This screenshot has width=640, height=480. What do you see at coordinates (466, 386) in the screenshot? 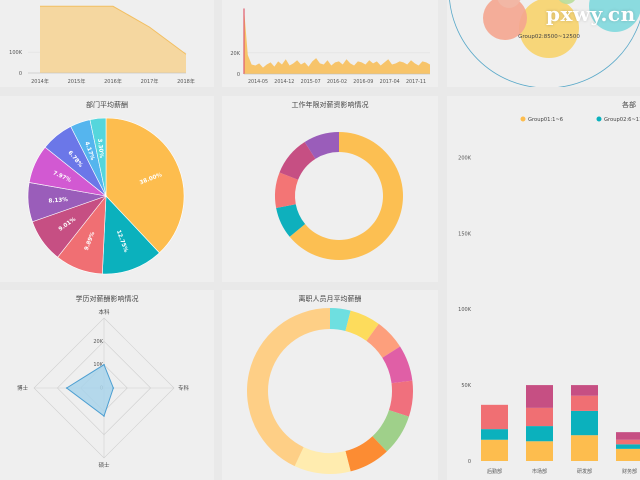
I see `y-tick-label: 50K` at bounding box center [466, 386].